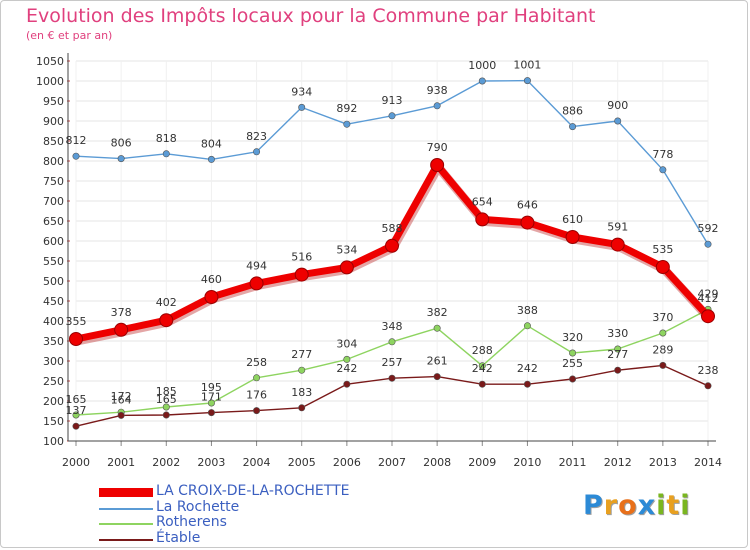 Image resolution: width=750 pixels, height=550 pixels. What do you see at coordinates (121, 143) in the screenshot?
I see `data-label-la-rochette: 806` at bounding box center [121, 143].